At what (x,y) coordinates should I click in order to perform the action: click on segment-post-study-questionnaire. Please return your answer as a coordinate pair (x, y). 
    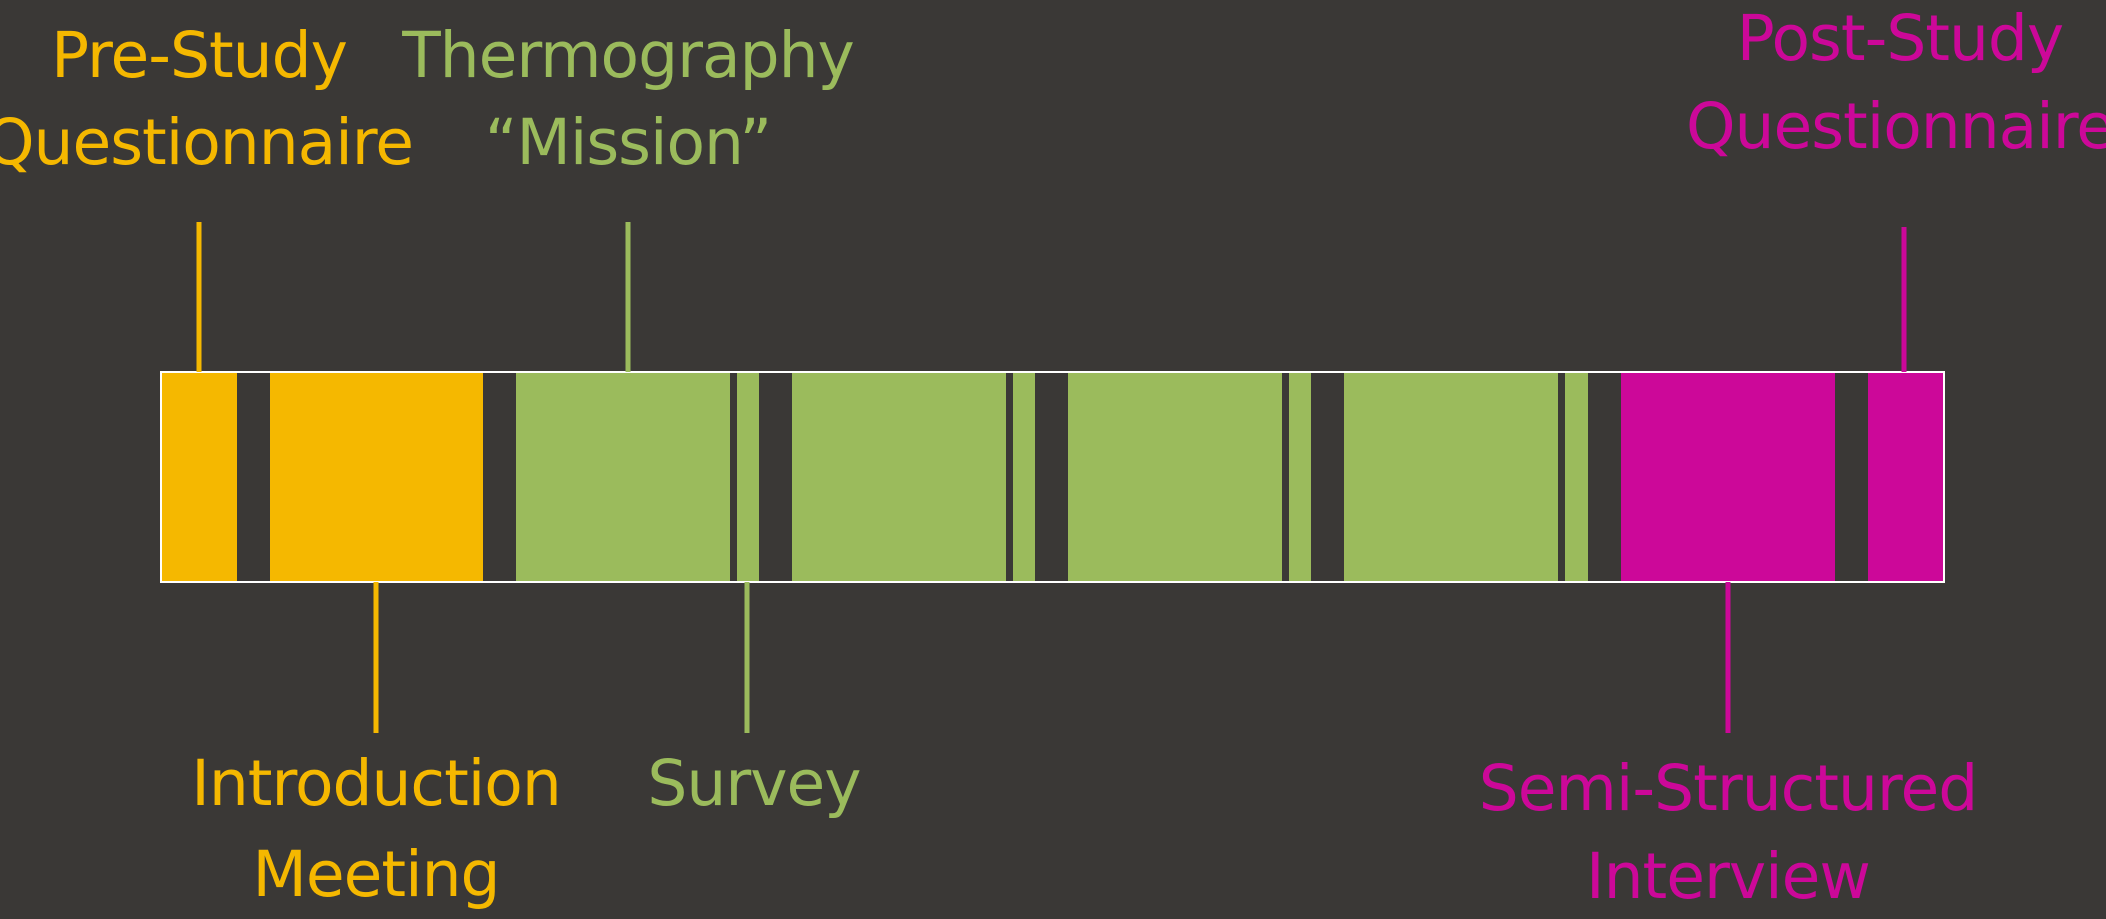
    Looking at the image, I should click on (1906, 477).